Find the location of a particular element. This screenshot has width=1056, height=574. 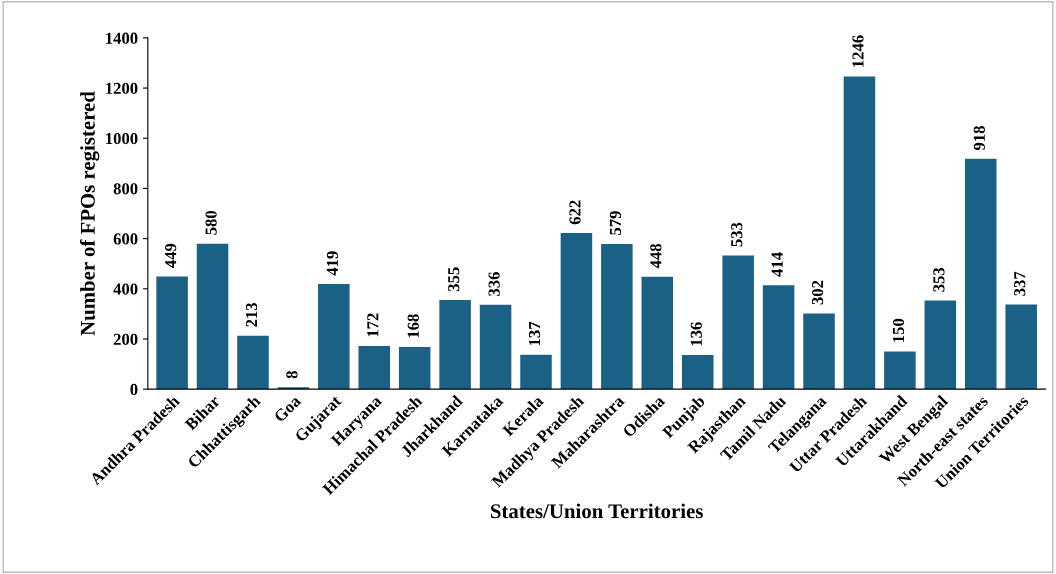

data-label: 168 is located at coordinates (413, 326).